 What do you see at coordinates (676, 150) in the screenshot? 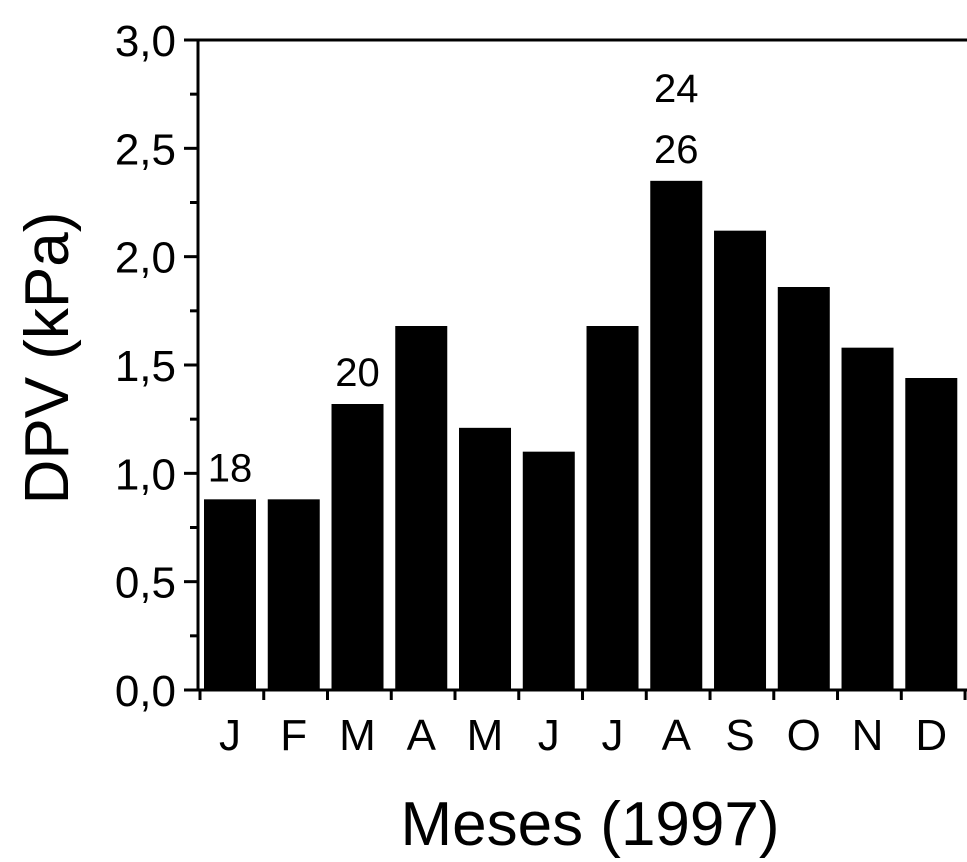
I see `bar-annotation: 26` at bounding box center [676, 150].